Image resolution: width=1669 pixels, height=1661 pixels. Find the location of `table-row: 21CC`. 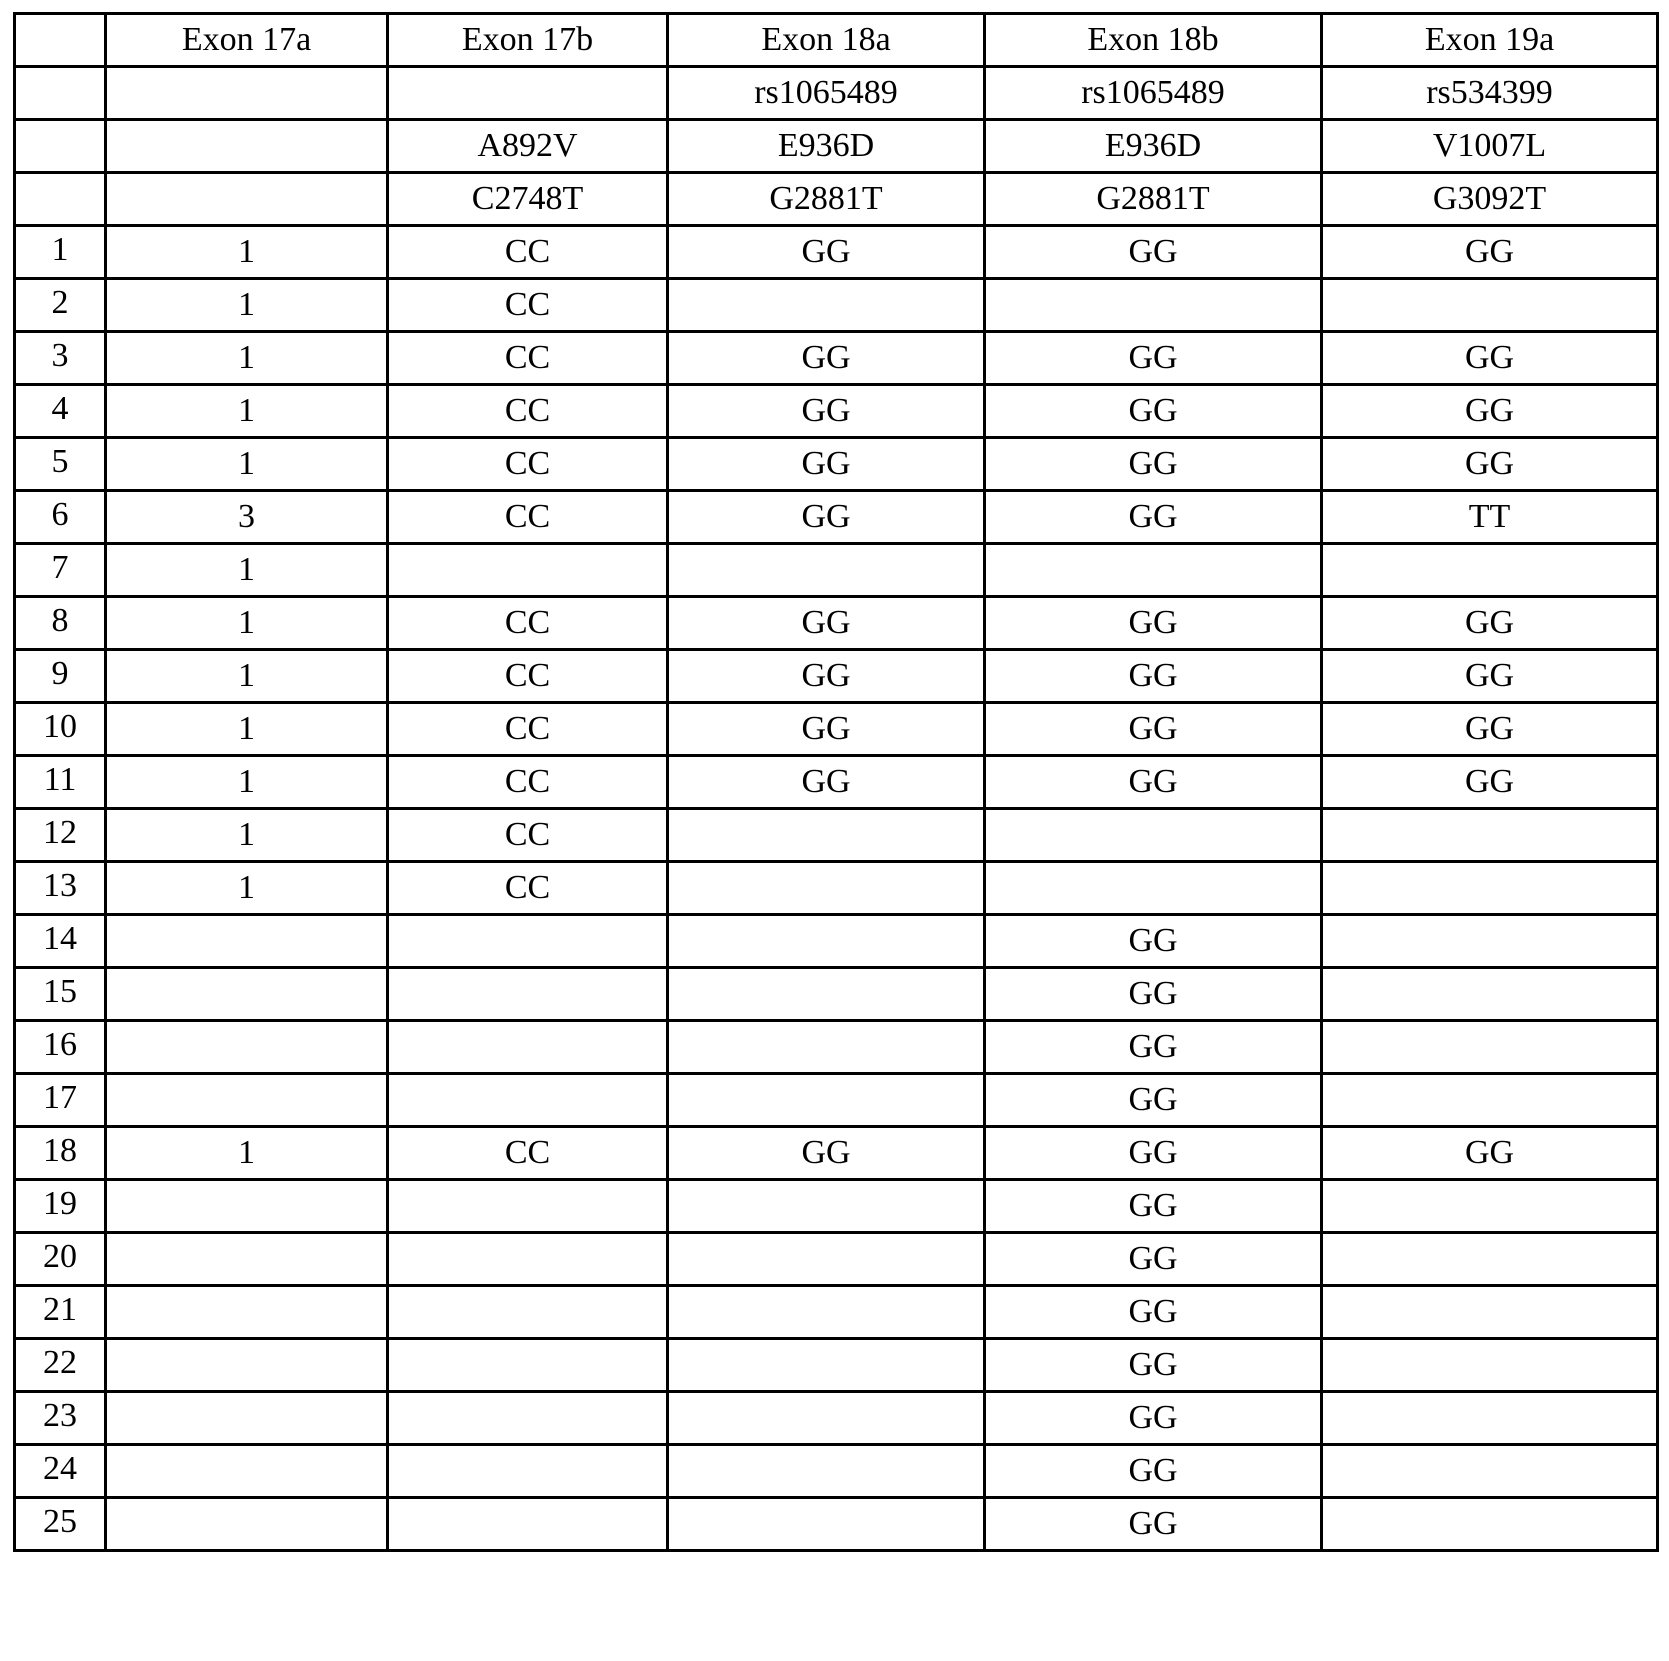

table-row: 21CC is located at coordinates (836, 305).